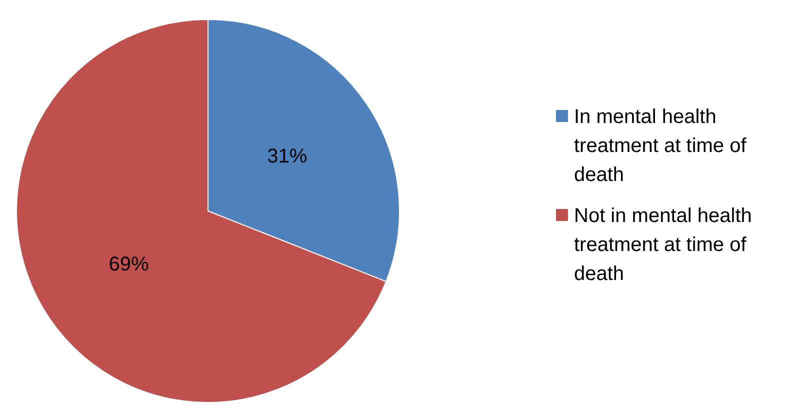 The image size is (803, 412). I want to click on data-label: 31%, so click(287, 157).